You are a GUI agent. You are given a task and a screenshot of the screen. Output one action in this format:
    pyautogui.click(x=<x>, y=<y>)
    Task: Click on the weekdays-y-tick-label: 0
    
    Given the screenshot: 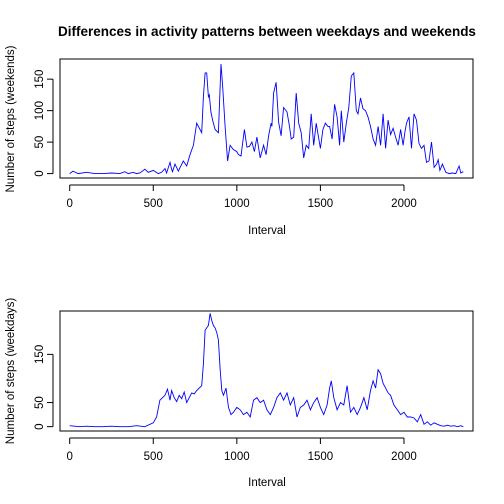 What is the action you would take?
    pyautogui.click(x=40, y=426)
    